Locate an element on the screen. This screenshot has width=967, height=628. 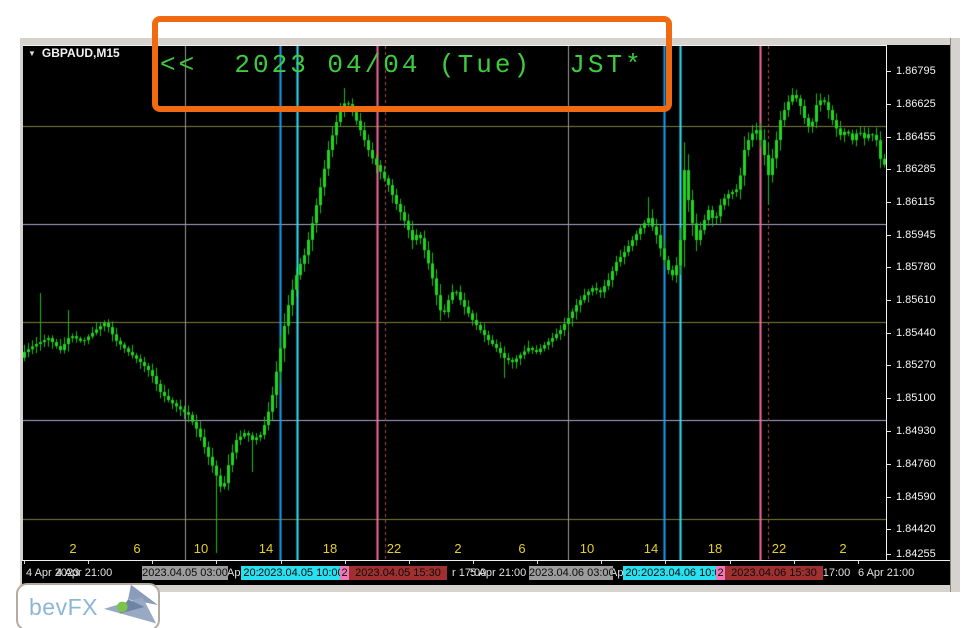
time-axis-label: 4 Apr 2023 is located at coordinates (53, 573).